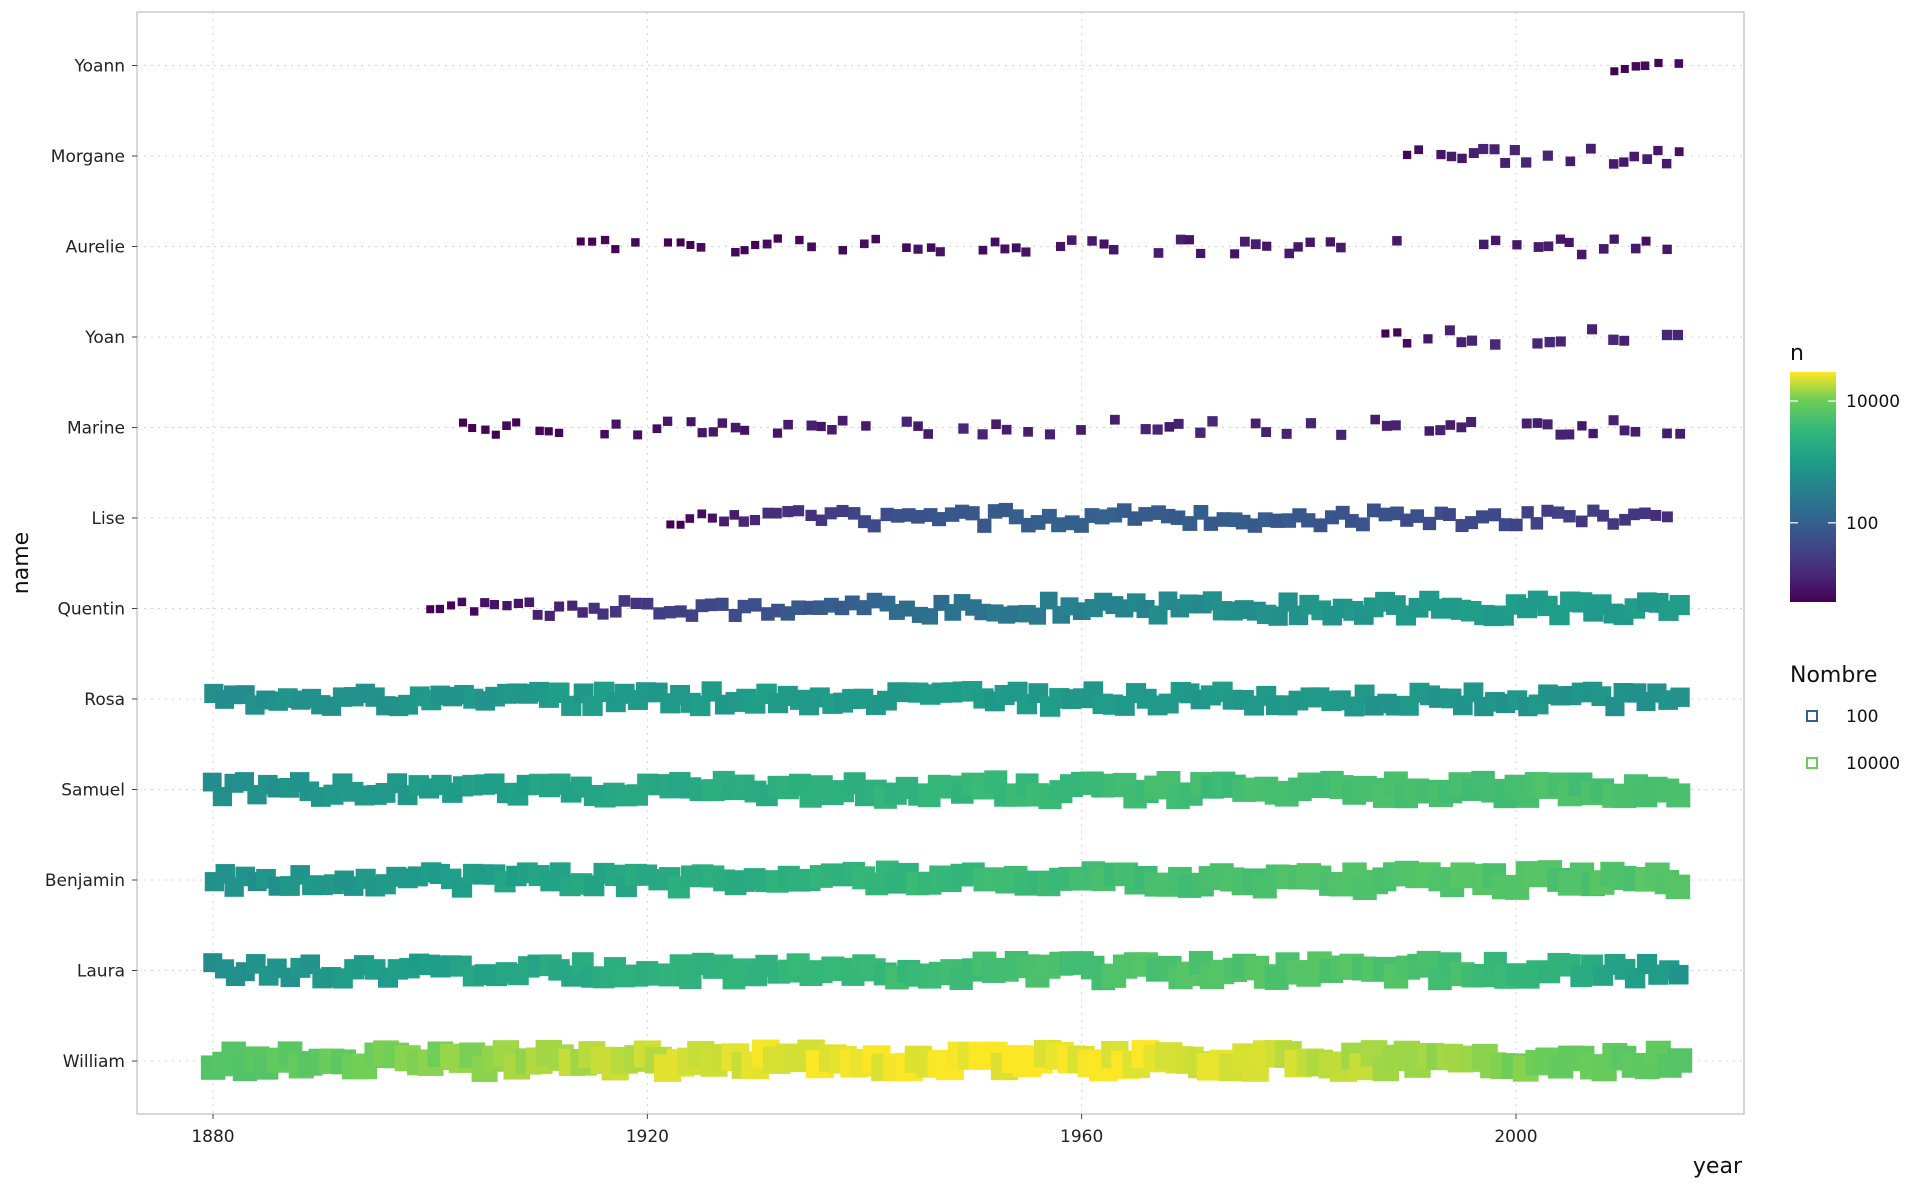 This screenshot has height=1186, width=1920. I want to click on x-tick-label: 1920, so click(647, 1137).